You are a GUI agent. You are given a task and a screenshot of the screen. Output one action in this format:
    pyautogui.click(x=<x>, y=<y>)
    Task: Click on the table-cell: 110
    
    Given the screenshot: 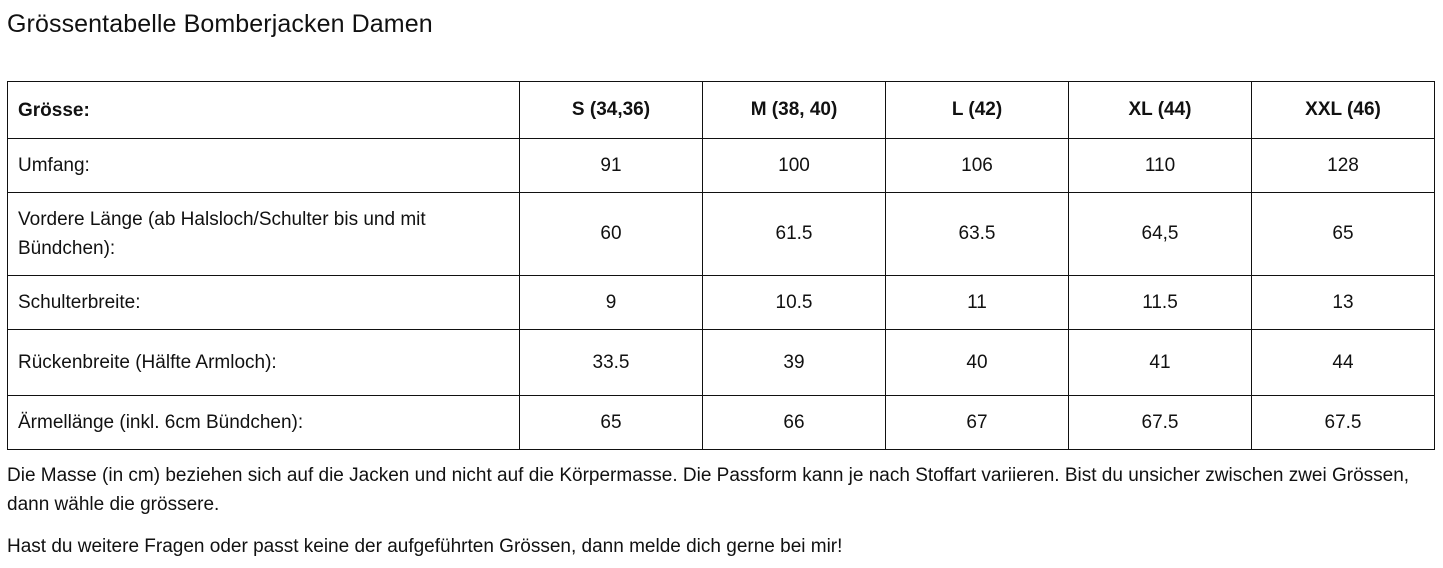 What is the action you would take?
    pyautogui.click(x=1160, y=165)
    